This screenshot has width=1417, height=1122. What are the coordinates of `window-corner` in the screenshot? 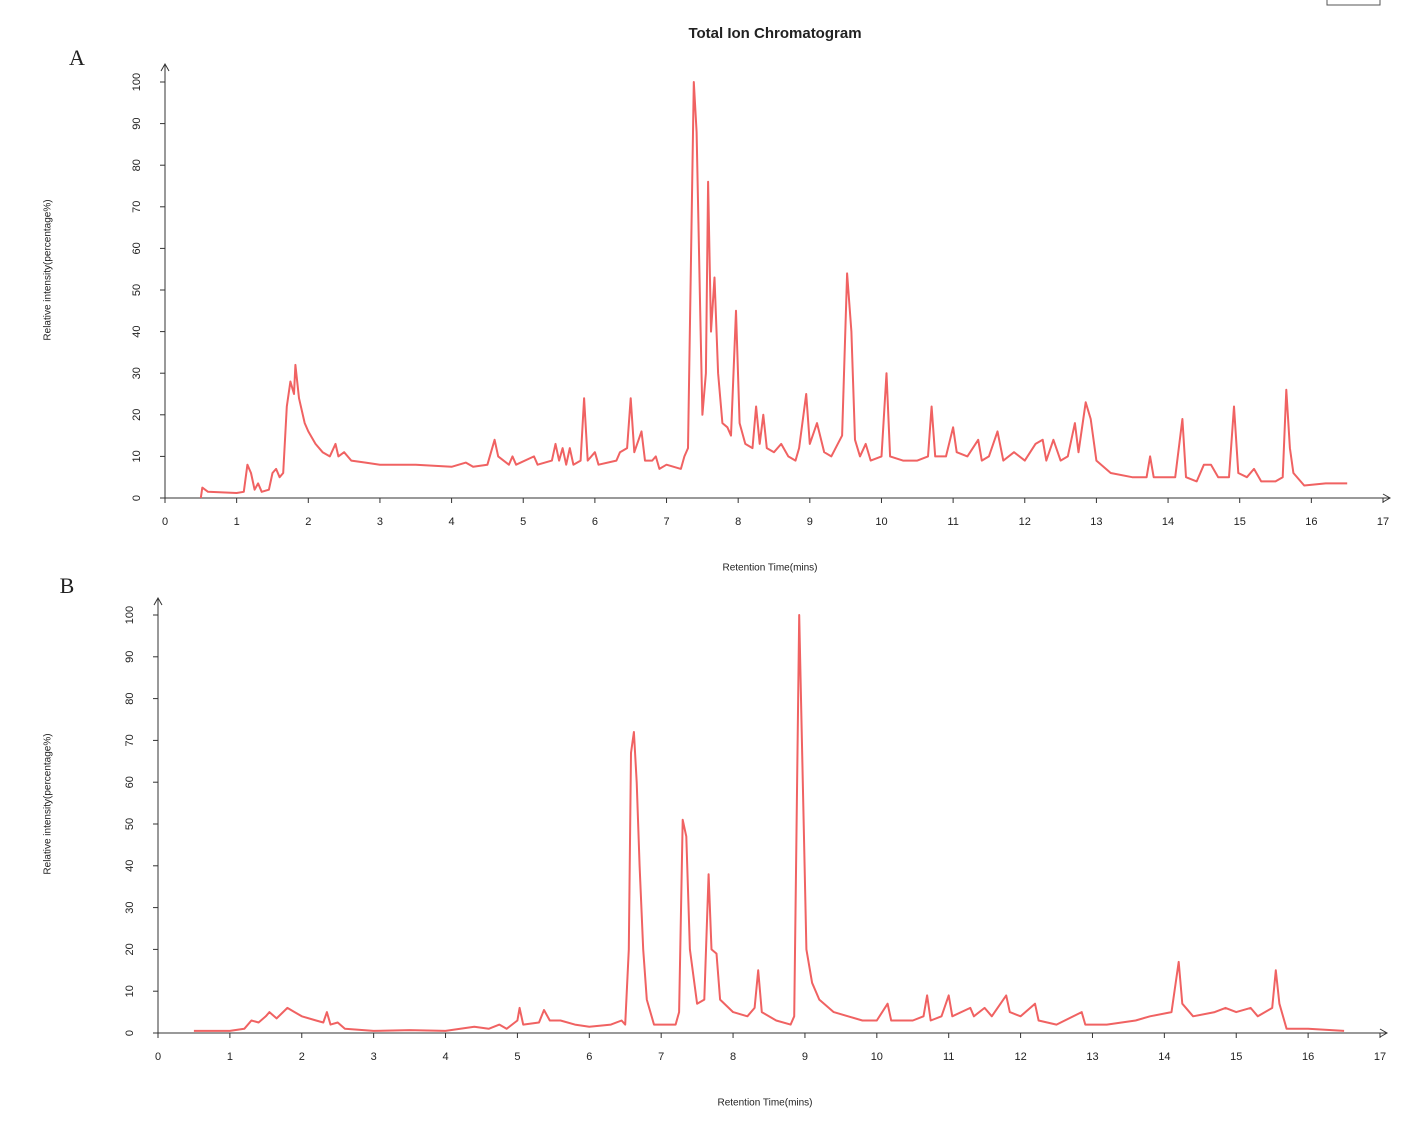 It's located at (1353, 3).